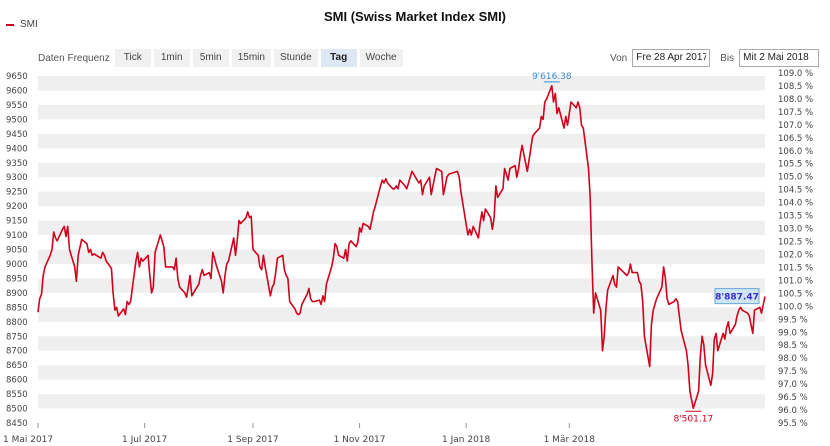 The width and height of the screenshot is (830, 446). Describe the element at coordinates (10, 24) in the screenshot. I see `legend-swatch` at that location.